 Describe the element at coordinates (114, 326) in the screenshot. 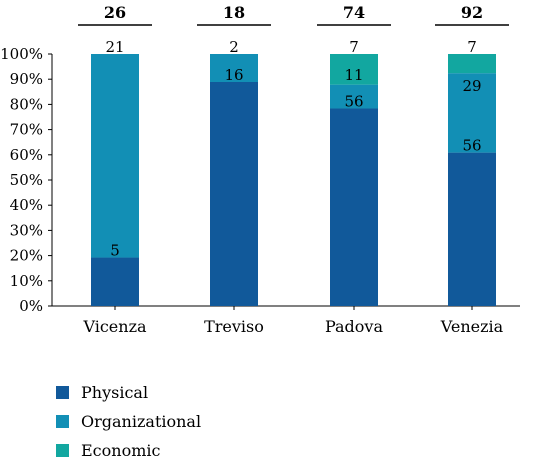

I see `category-label: Vicenza` at that location.